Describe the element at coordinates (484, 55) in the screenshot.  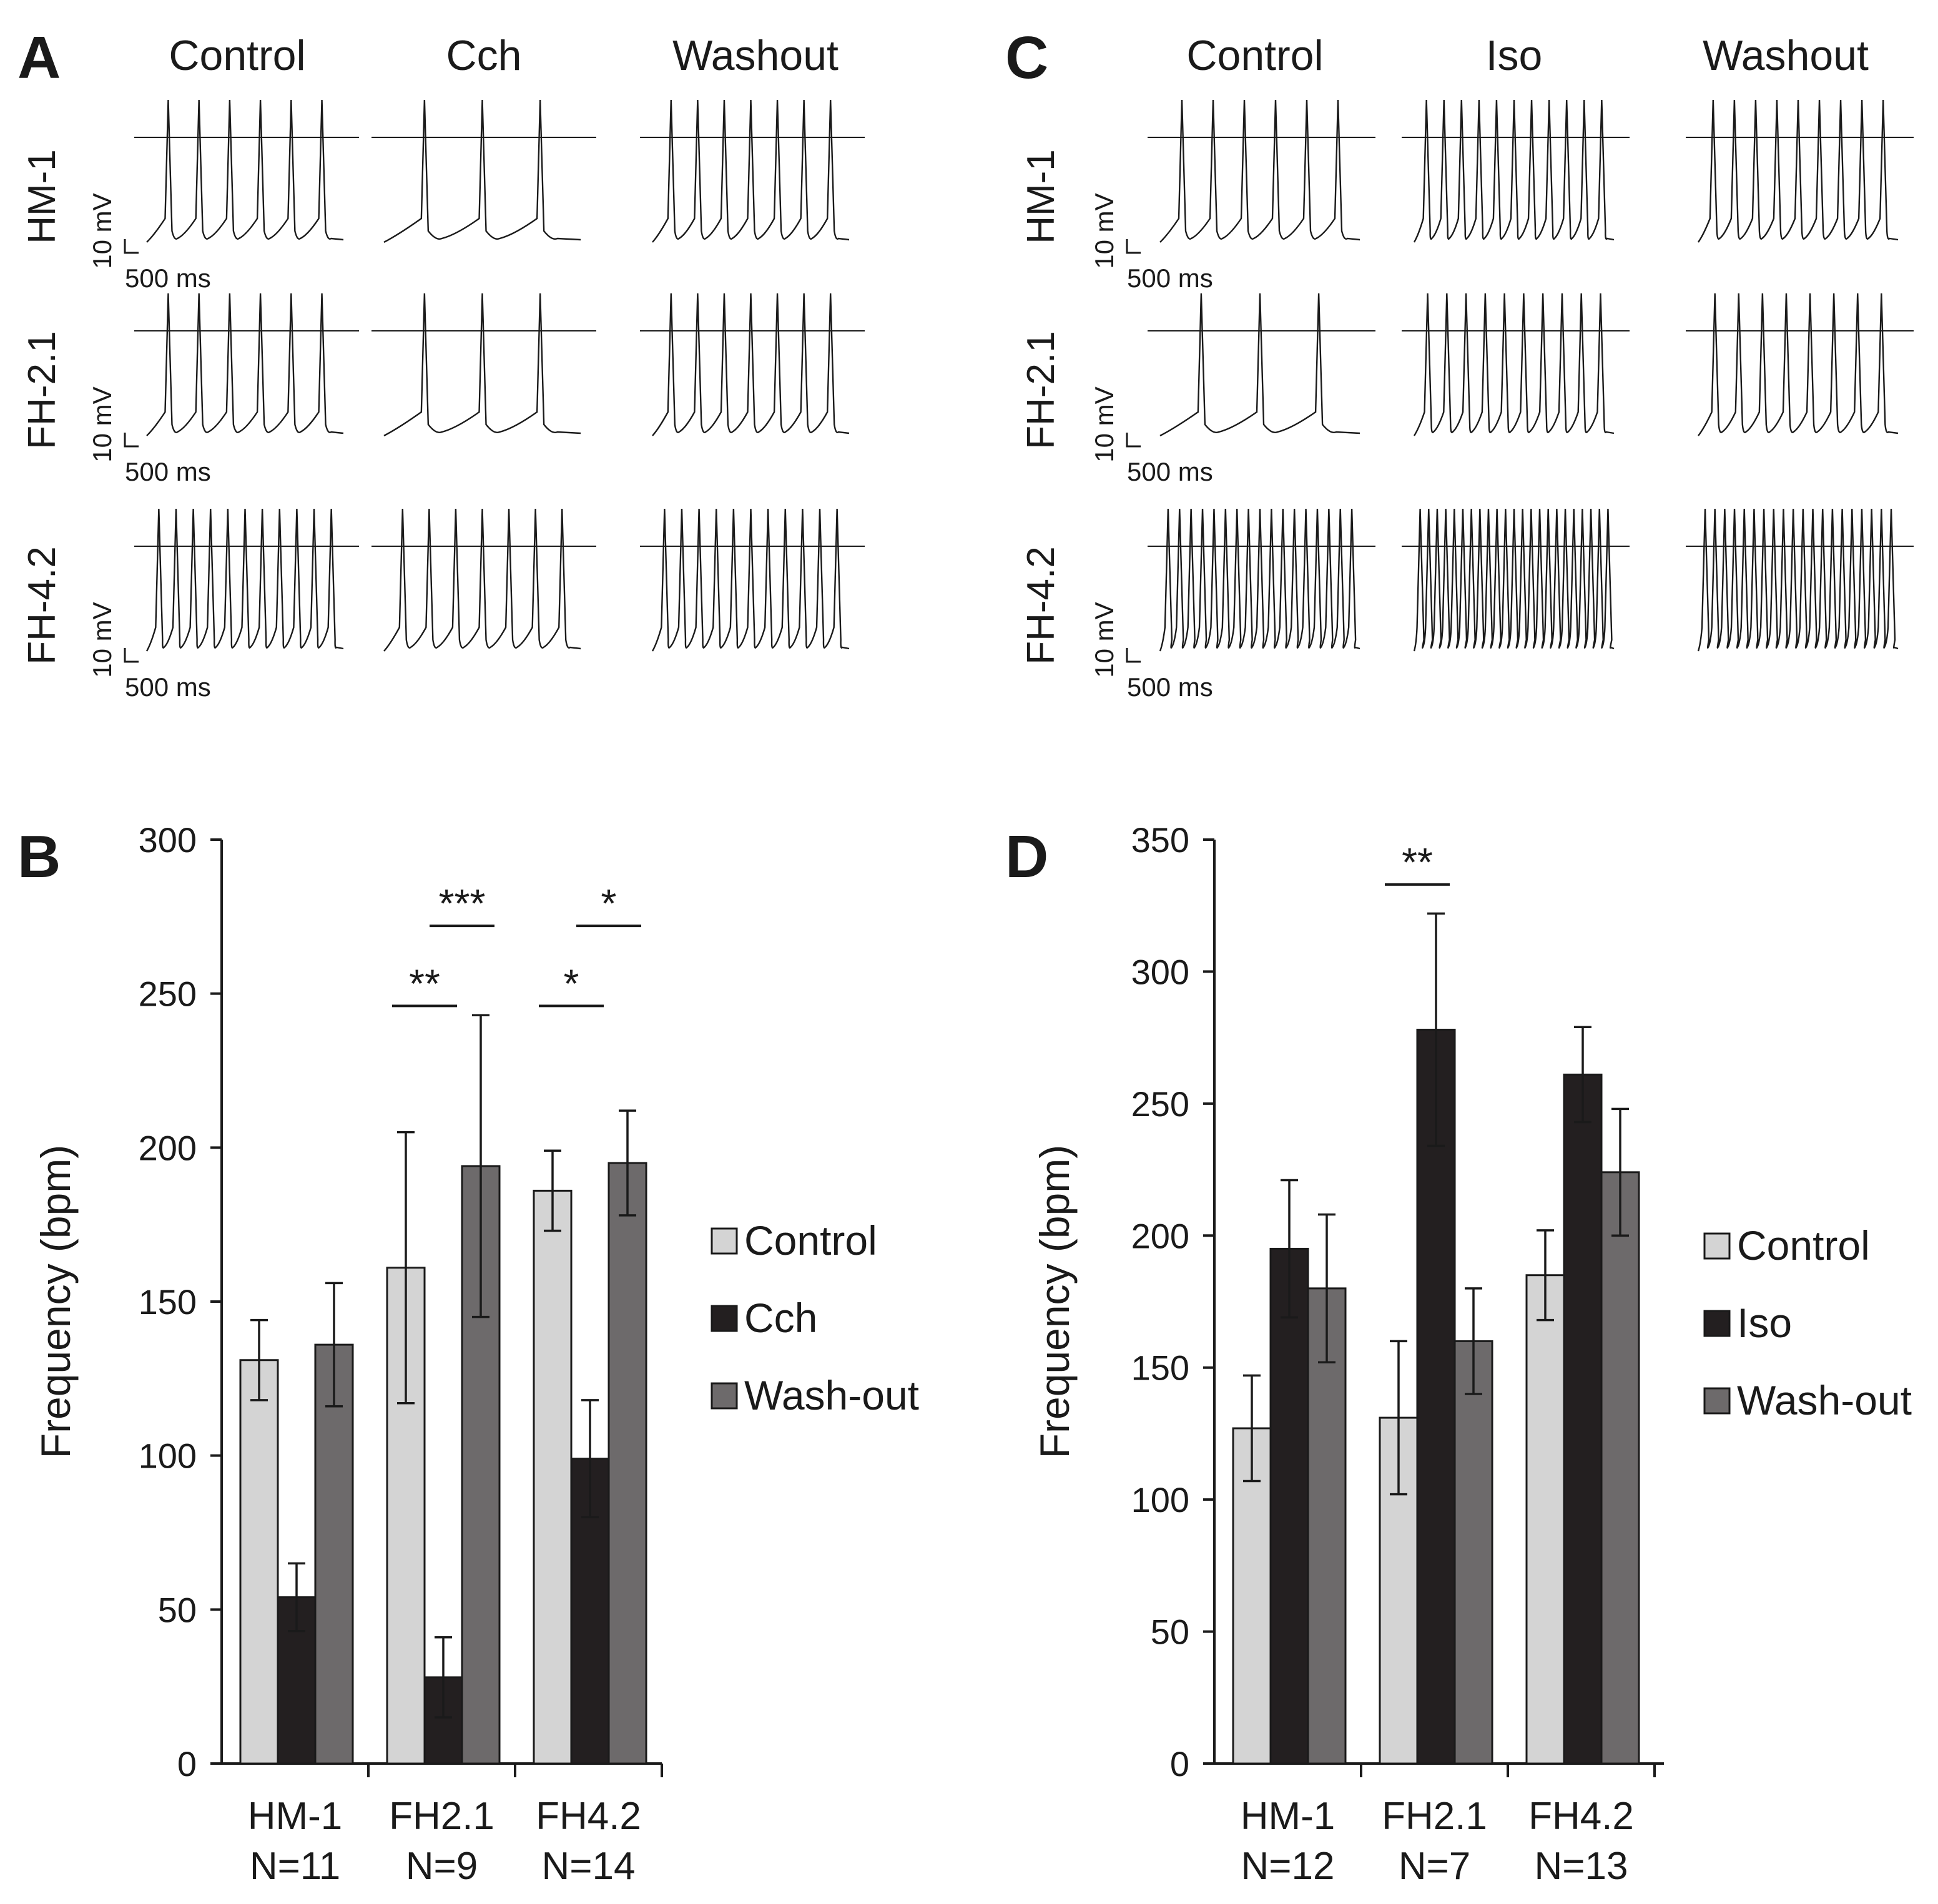
I see `column-title: Cch` at that location.